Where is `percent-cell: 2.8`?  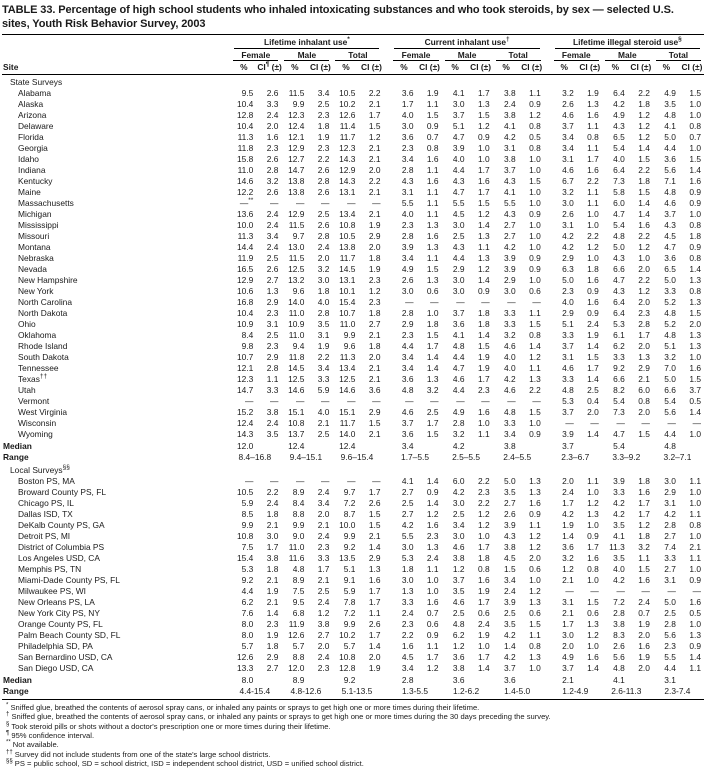 percent-cell: 2.8 is located at coordinates (407, 312).